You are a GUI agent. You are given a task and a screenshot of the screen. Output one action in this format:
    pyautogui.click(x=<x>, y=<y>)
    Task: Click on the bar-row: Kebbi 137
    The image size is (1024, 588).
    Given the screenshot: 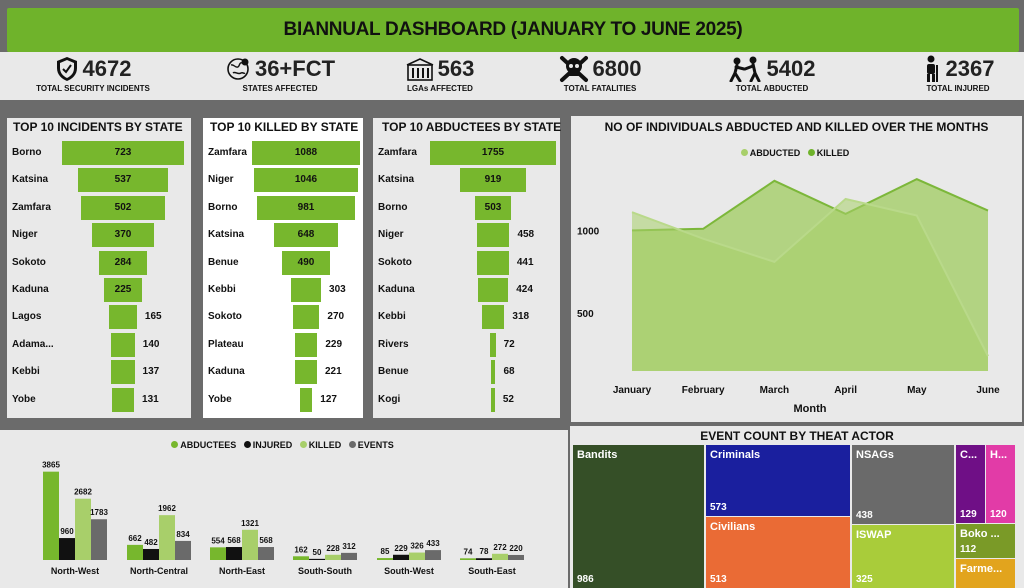 What is the action you would take?
    pyautogui.click(x=99, y=372)
    